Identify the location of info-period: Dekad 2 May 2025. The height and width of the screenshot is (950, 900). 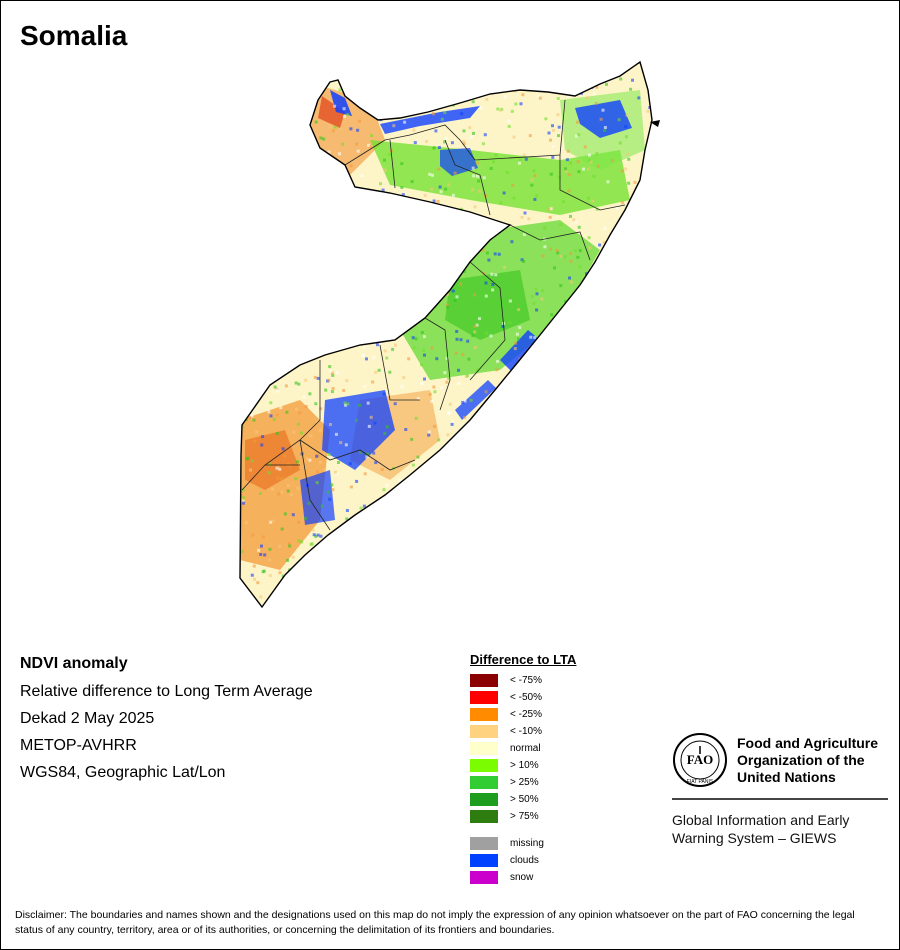
(87, 718).